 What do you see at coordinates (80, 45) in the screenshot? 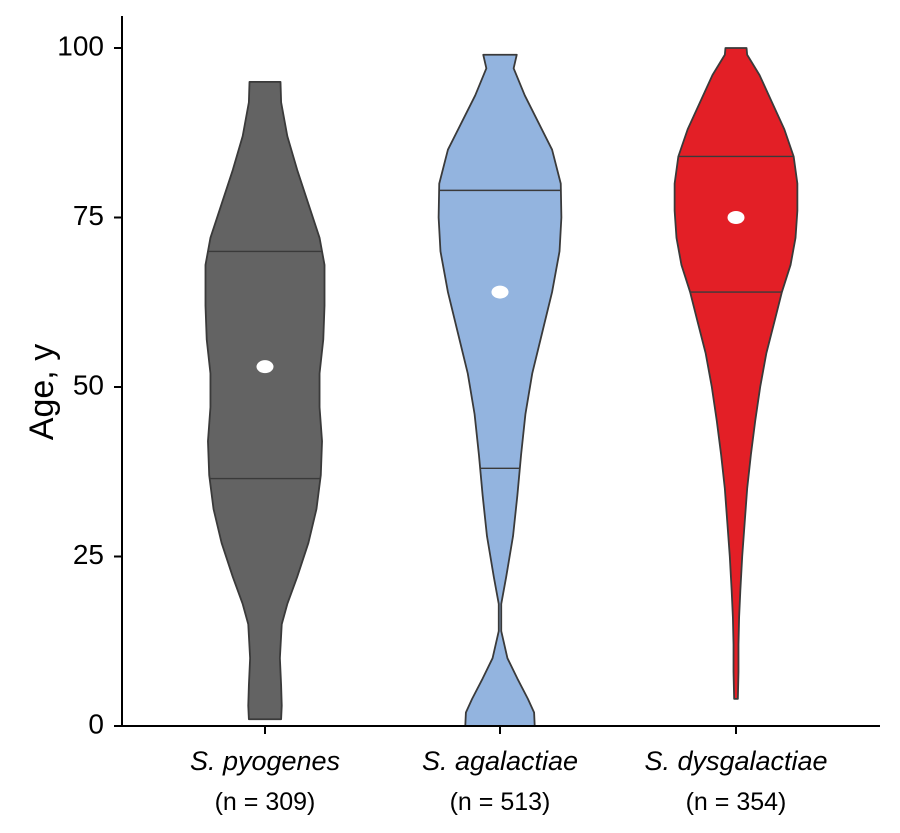
I see `y-tick-label: 100` at bounding box center [80, 45].